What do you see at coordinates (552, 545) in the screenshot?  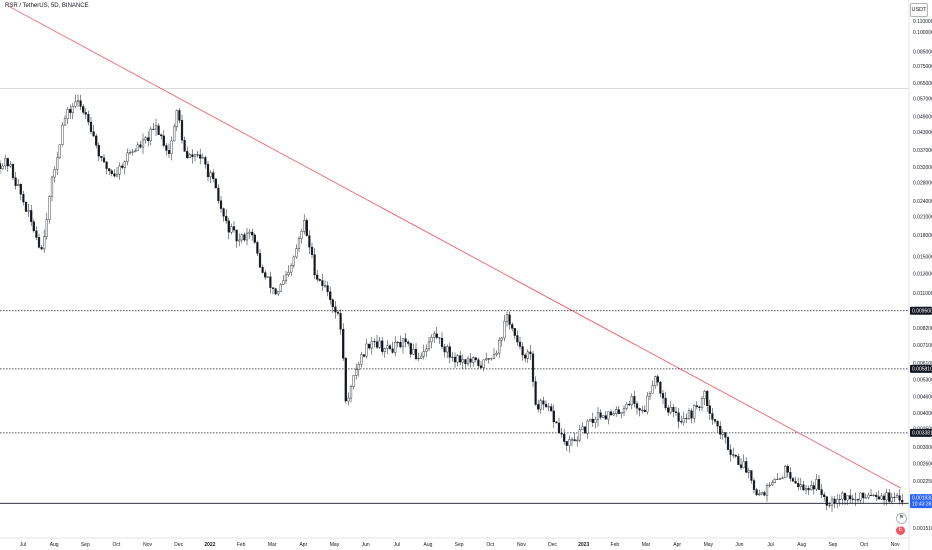 I see `x-tick-label: Dec` at bounding box center [552, 545].